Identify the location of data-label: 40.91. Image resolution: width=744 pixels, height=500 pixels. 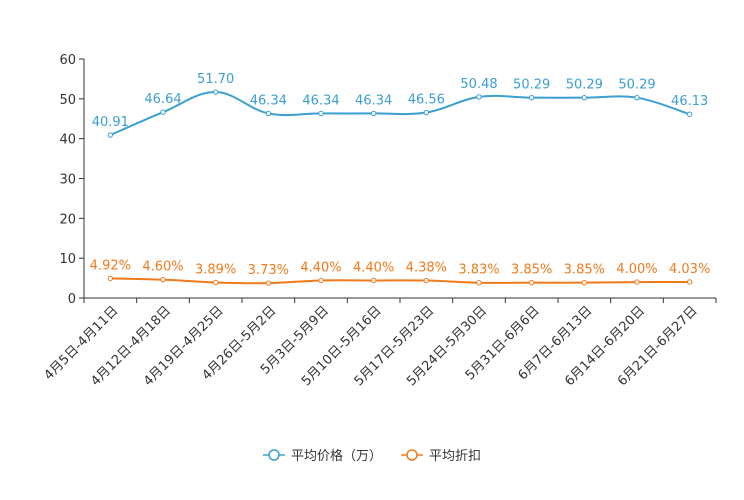
(110, 122).